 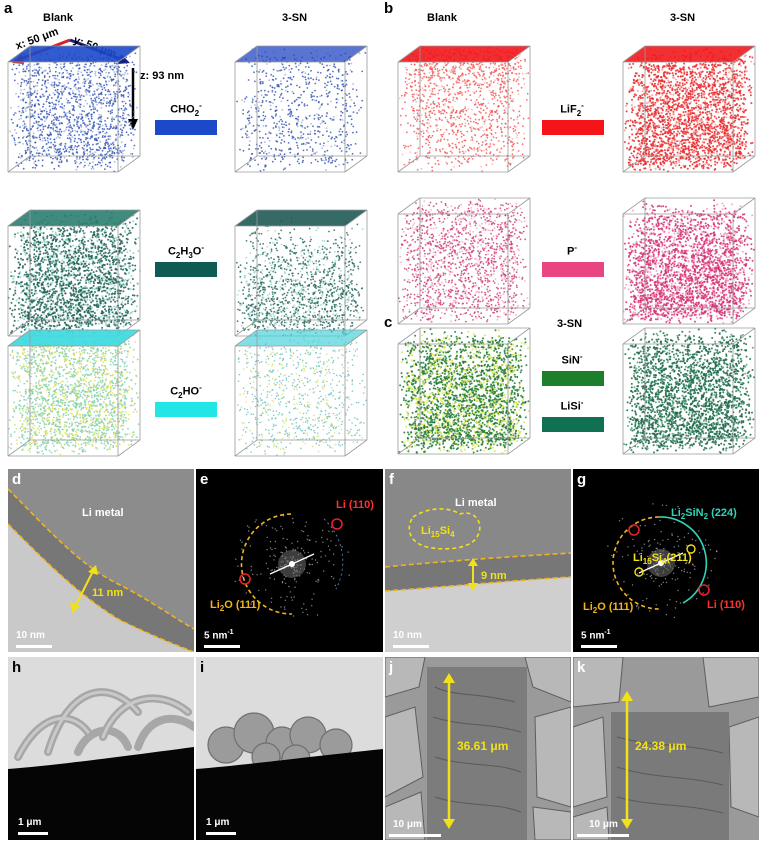 I want to click on g-li2sin2-label: Li2SiN2 (224), so click(x=704, y=514).